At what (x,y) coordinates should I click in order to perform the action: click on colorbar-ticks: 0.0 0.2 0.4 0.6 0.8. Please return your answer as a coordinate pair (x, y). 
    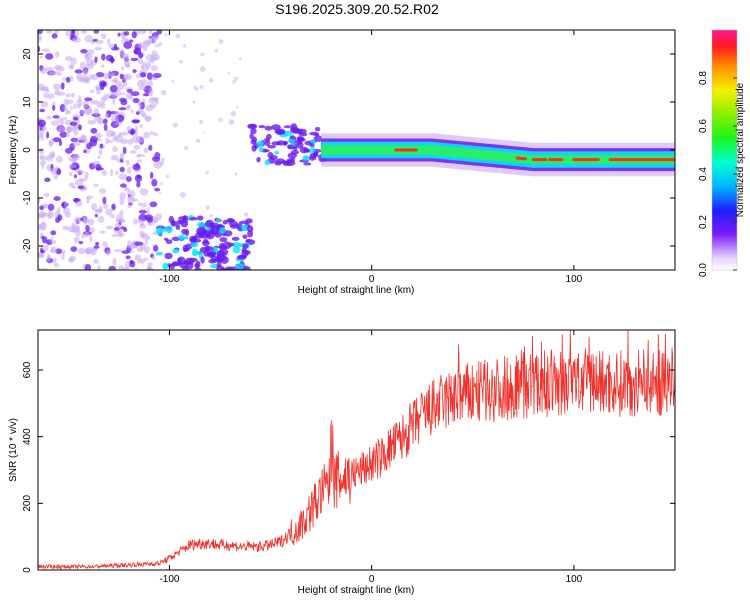
    Looking at the image, I should click on (717, 174).